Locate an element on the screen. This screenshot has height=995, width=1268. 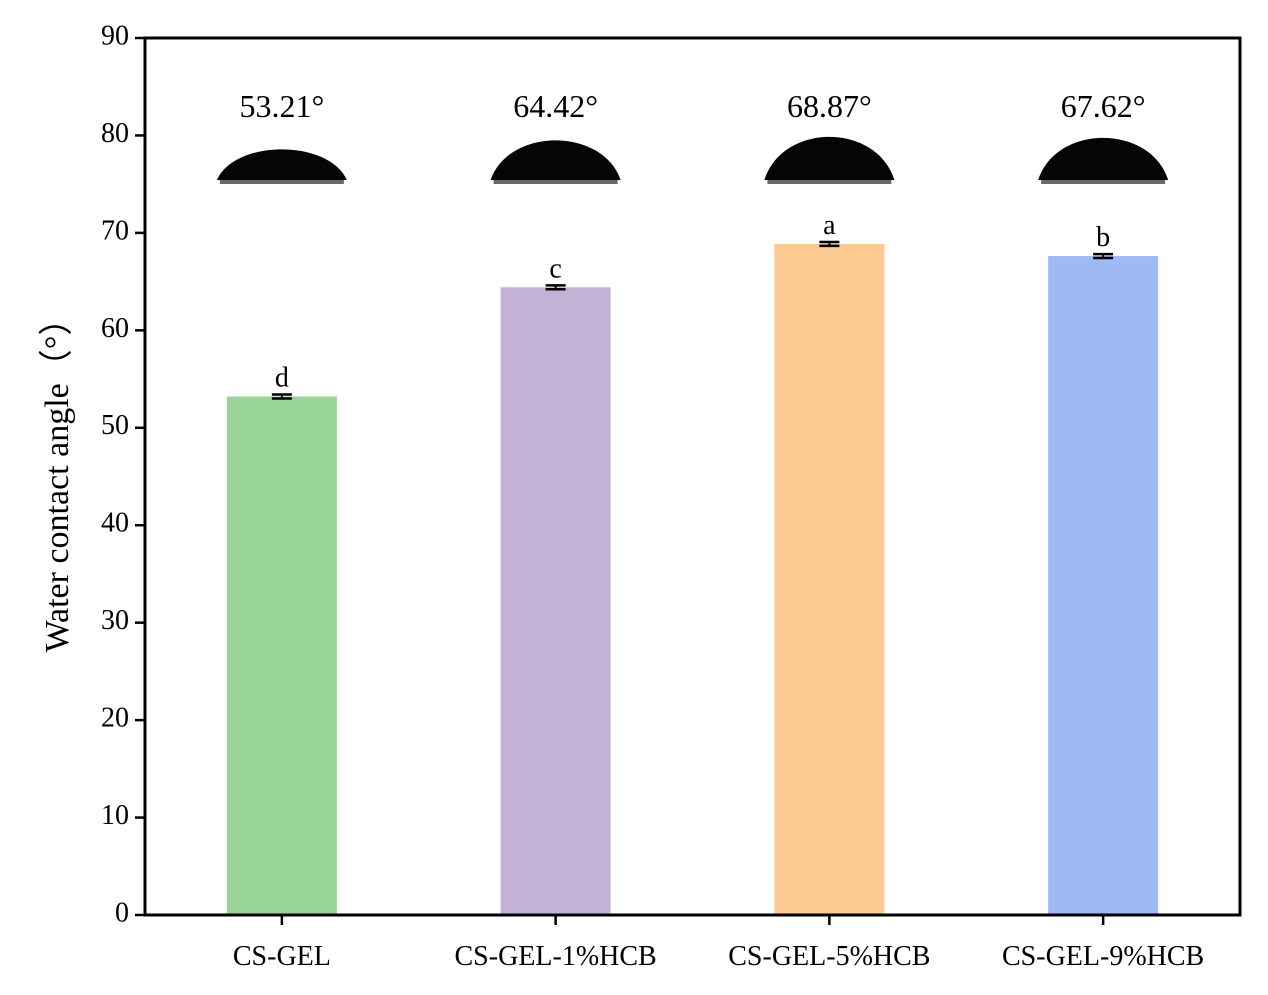
droplet-images is located at coordinates (692, 160).